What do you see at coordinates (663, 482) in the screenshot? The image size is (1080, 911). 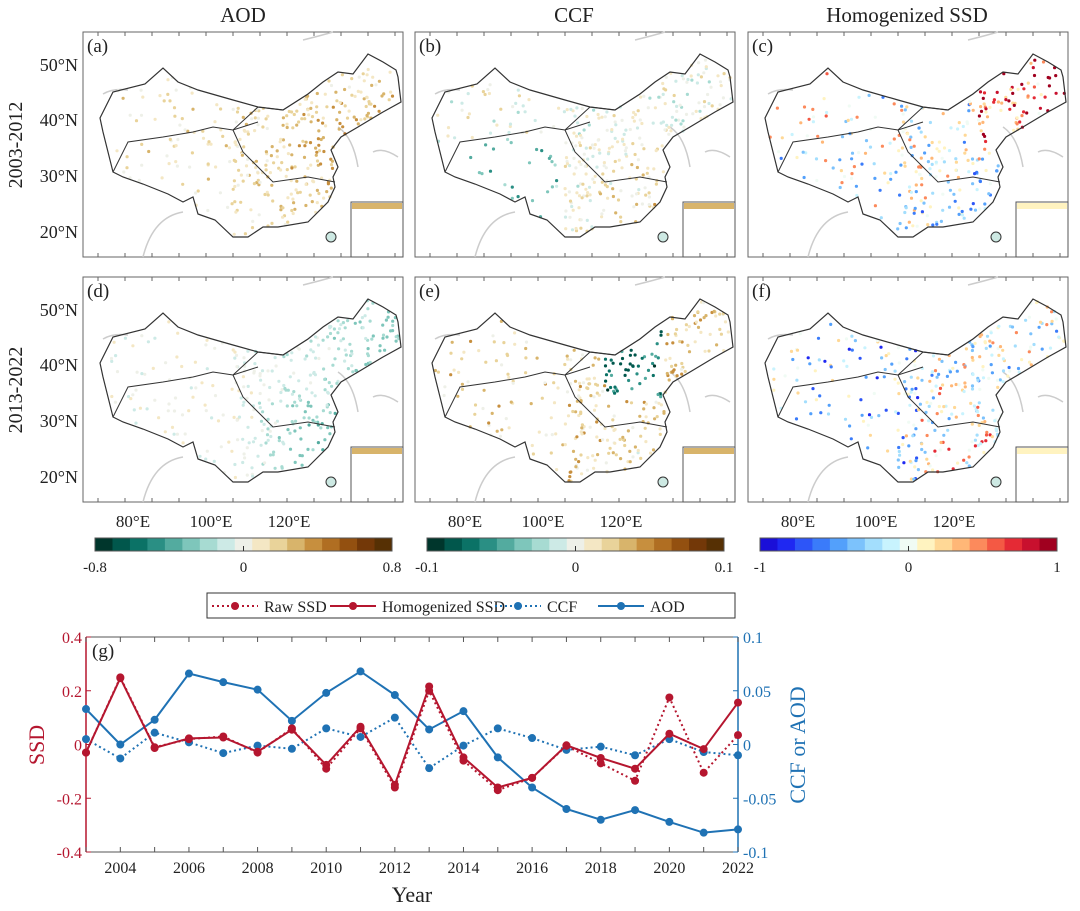 I see `hainan-island` at bounding box center [663, 482].